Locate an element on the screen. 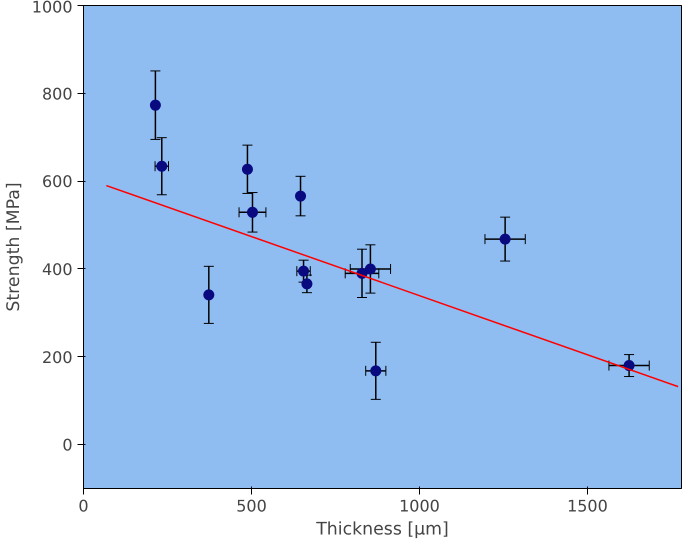  y-tick-label: 1000 is located at coordinates (52, 8).